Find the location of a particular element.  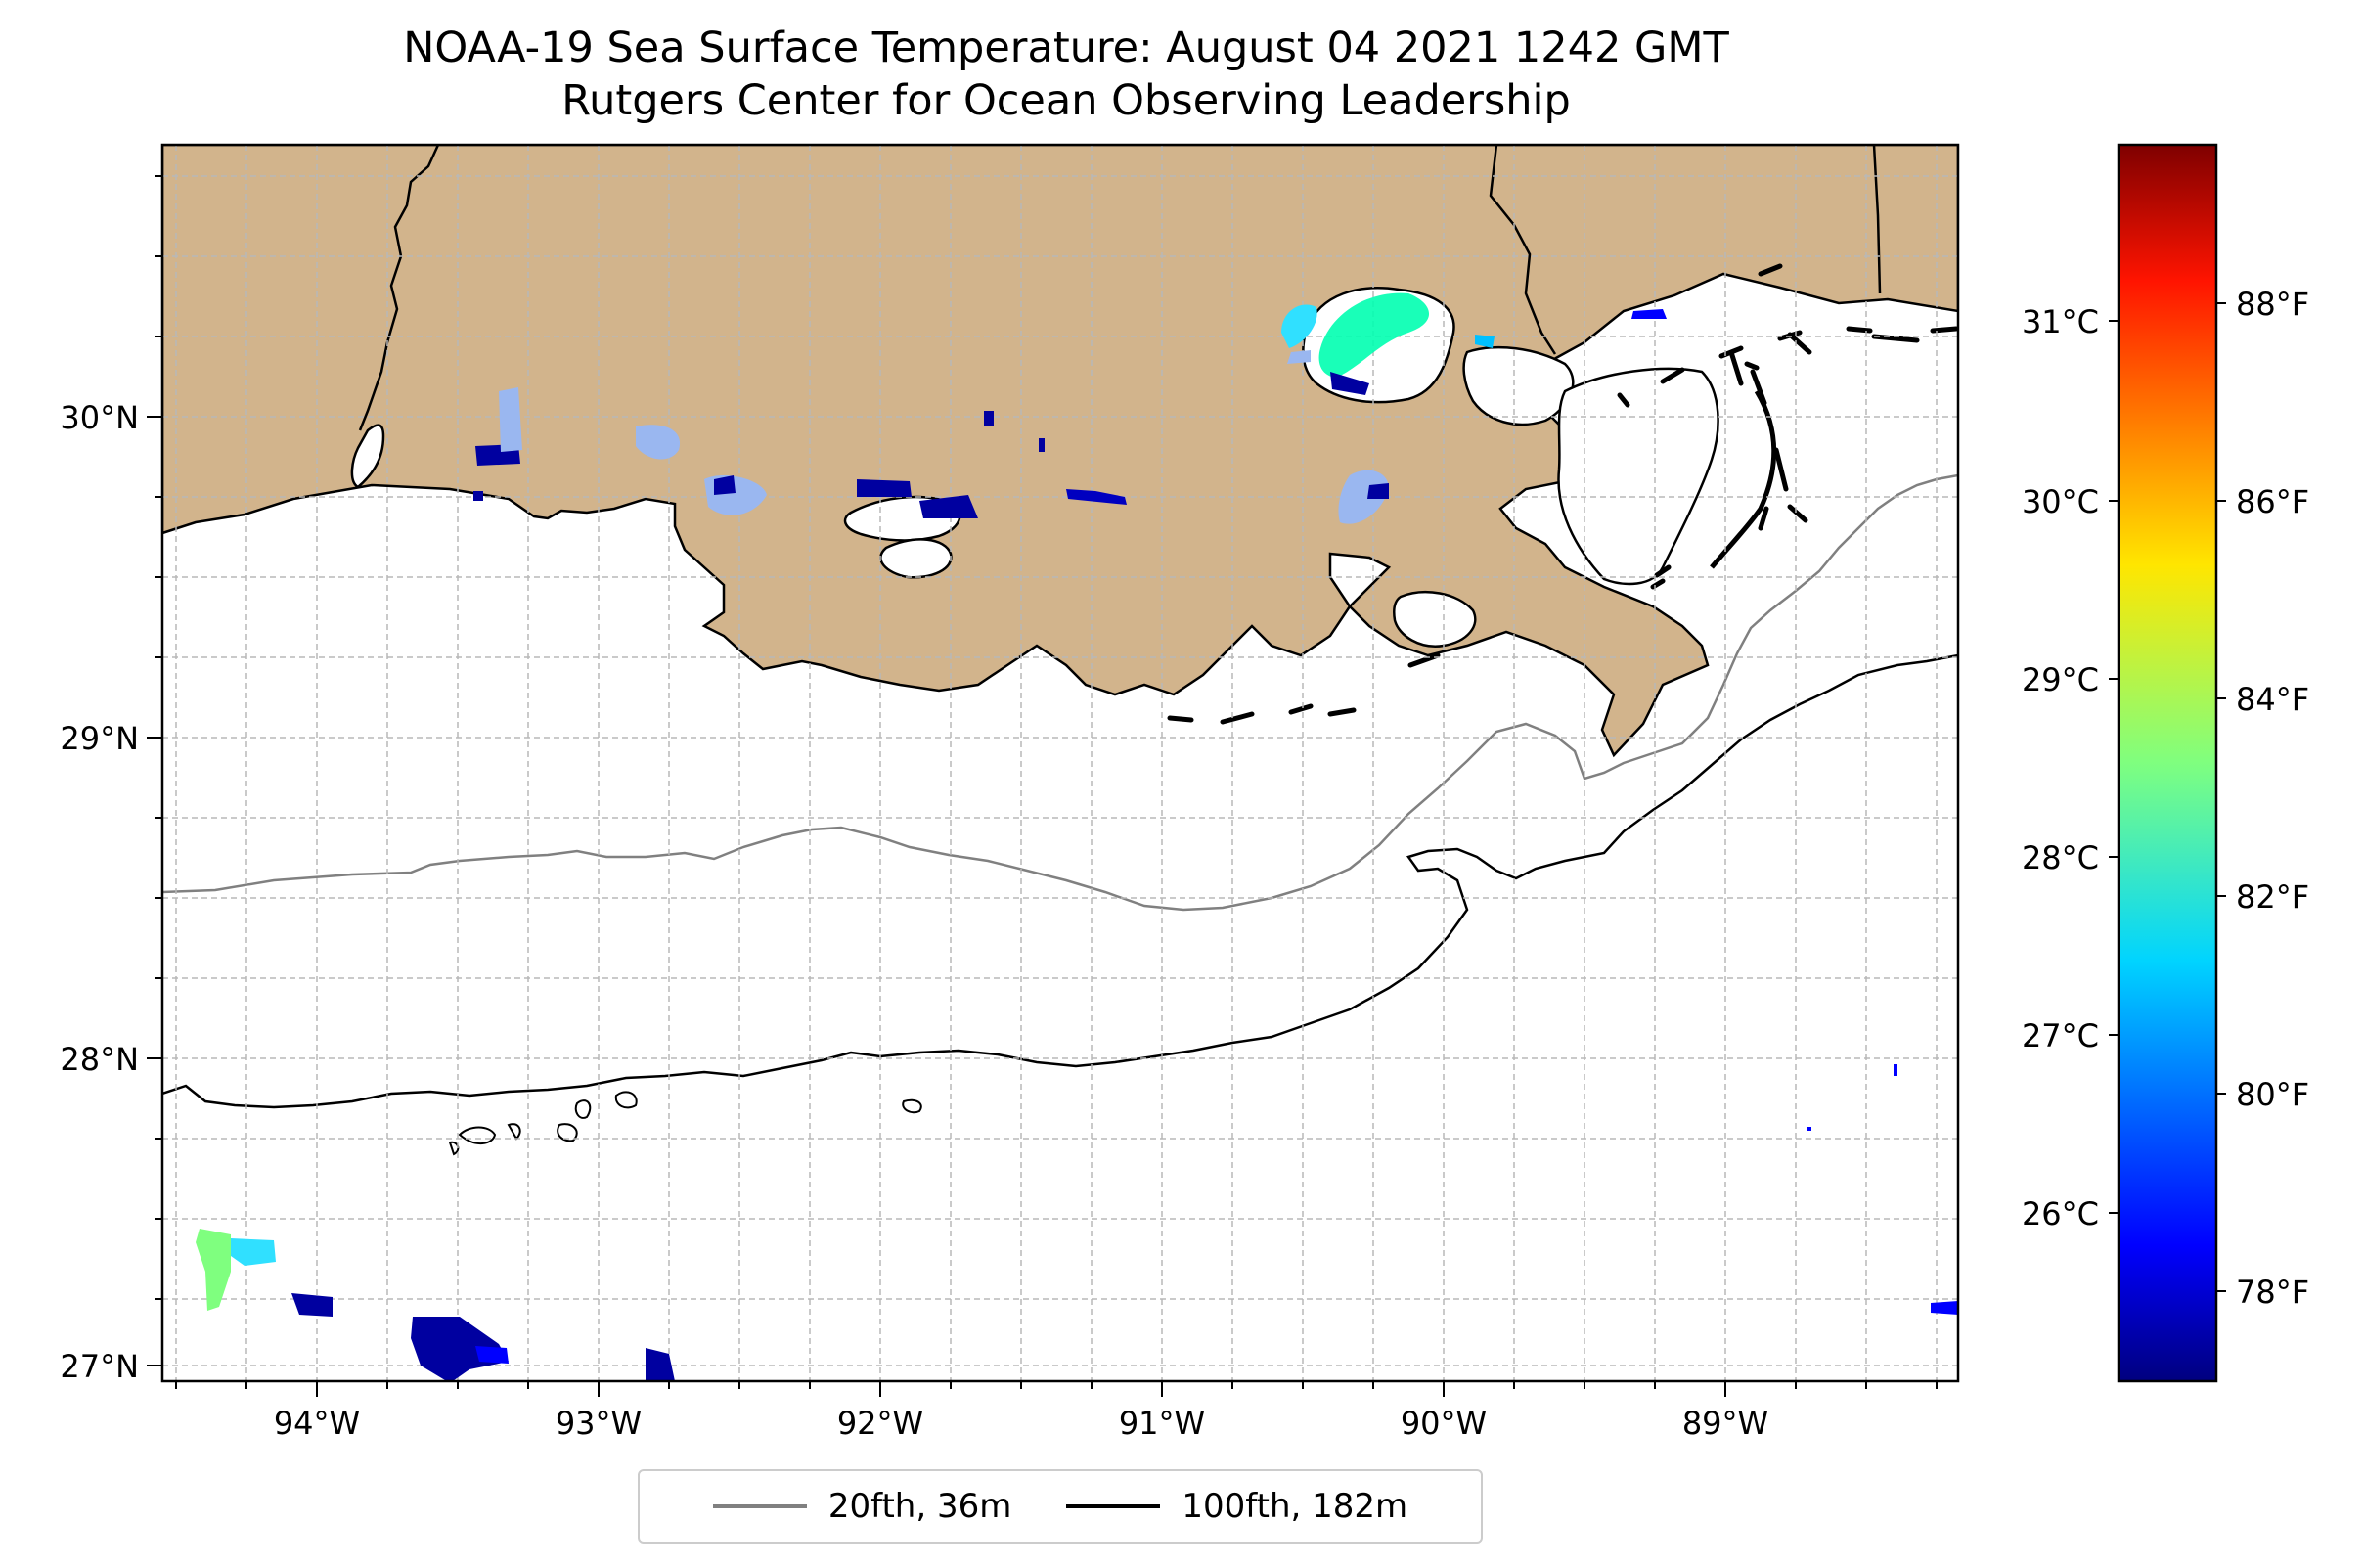

lat-tick-label: 29°N is located at coordinates (99, 738).